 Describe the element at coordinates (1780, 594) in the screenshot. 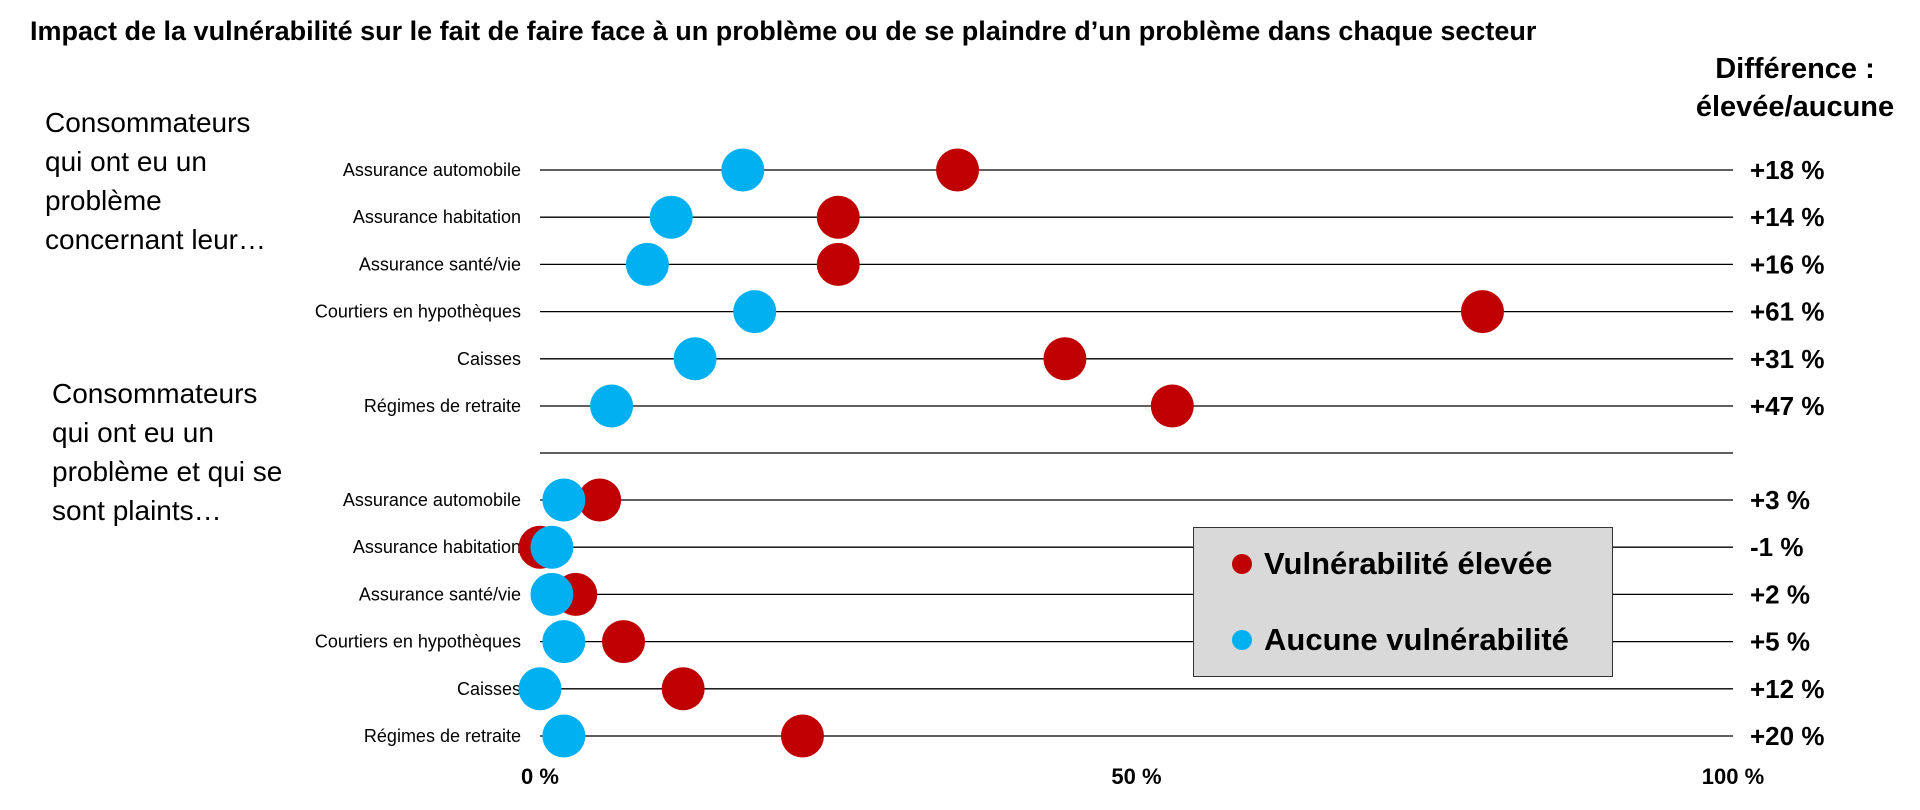

I see `difference-value: +2 %` at that location.